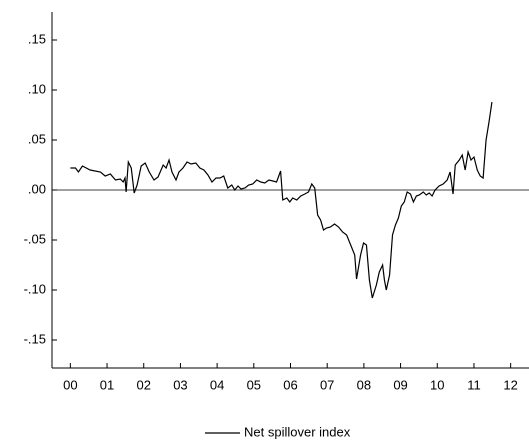  What do you see at coordinates (217, 384) in the screenshot?
I see `x-tick-label: 04` at bounding box center [217, 384].